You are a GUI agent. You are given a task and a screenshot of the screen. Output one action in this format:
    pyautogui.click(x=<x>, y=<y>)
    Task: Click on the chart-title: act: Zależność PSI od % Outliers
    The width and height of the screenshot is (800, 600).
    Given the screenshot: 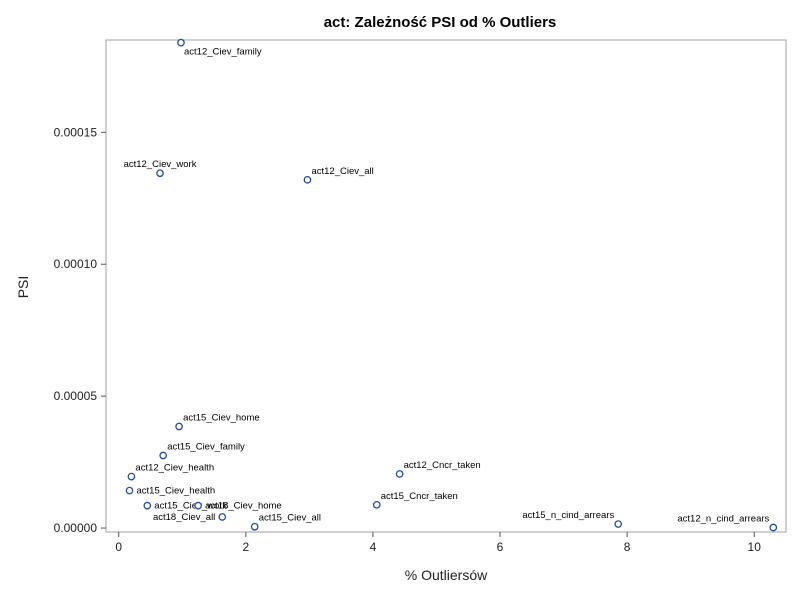 What is the action you would take?
    pyautogui.click(x=440, y=22)
    